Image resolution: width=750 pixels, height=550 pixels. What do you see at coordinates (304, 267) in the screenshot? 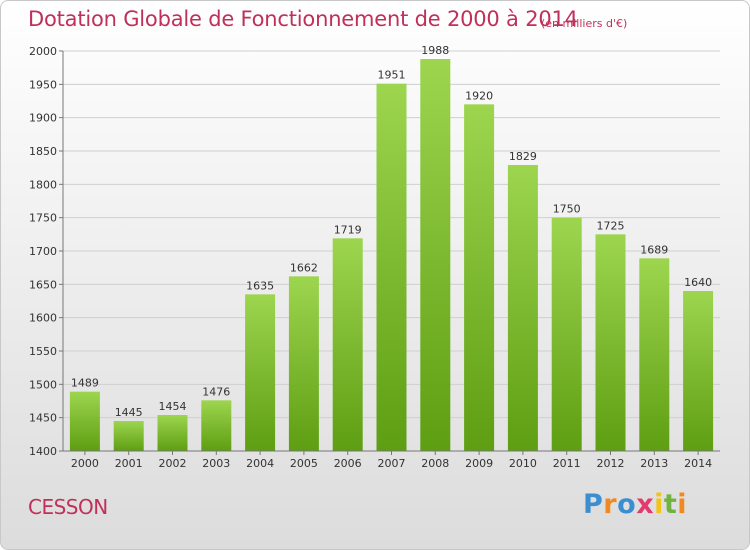
I see `value-label-2005: 1662` at bounding box center [304, 267].